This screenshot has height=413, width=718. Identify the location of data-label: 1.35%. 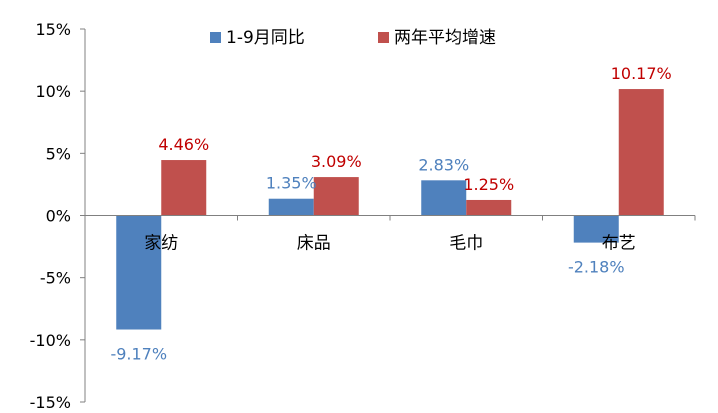
(291, 183).